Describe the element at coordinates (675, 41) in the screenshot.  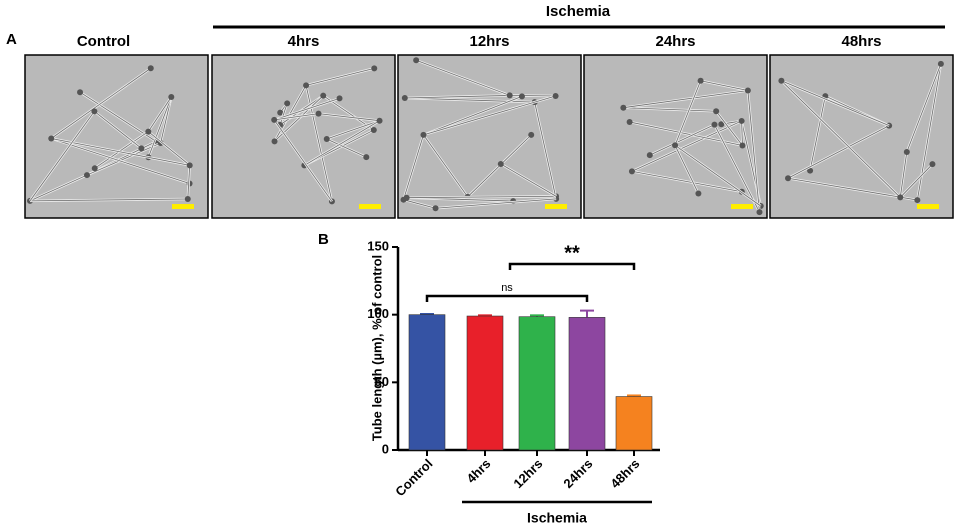
I see `column-header: 24hrs` at that location.